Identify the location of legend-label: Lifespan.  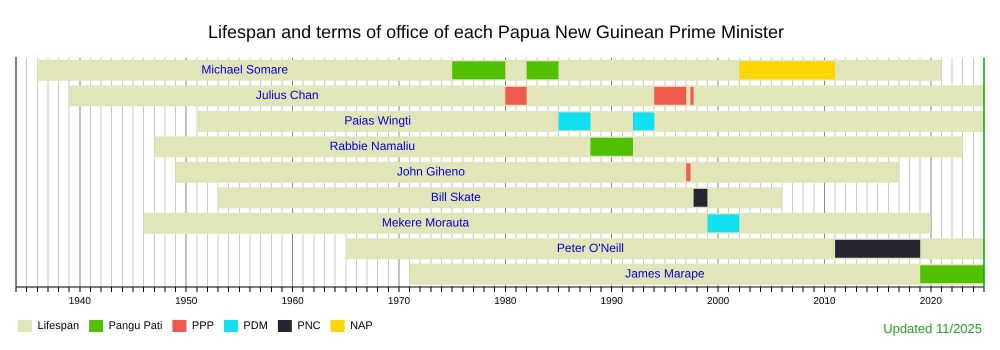
(59, 326).